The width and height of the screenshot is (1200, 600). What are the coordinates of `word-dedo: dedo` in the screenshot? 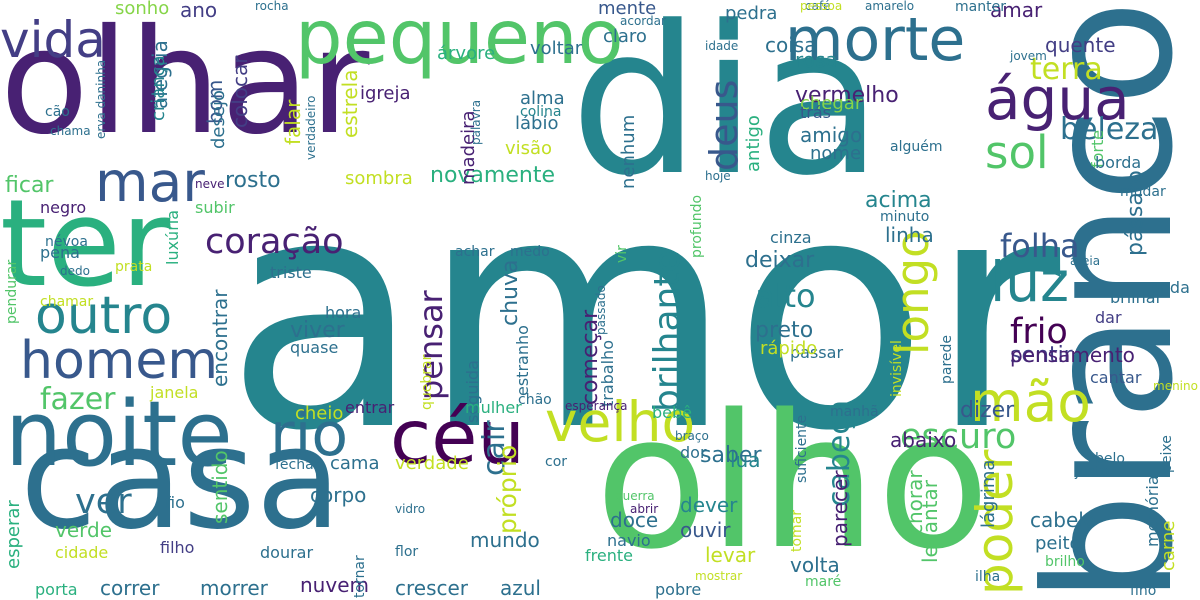 It's located at (75, 271).